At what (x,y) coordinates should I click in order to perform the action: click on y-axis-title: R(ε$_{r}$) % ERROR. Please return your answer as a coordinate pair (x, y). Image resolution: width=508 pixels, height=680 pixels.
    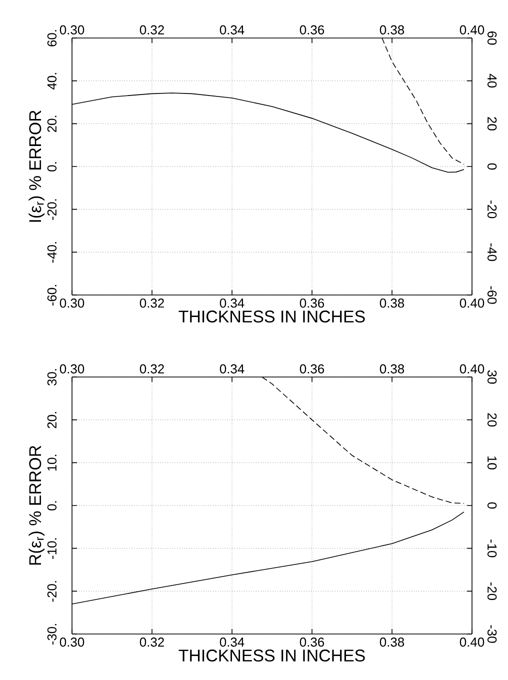
    Looking at the image, I should click on (36, 505).